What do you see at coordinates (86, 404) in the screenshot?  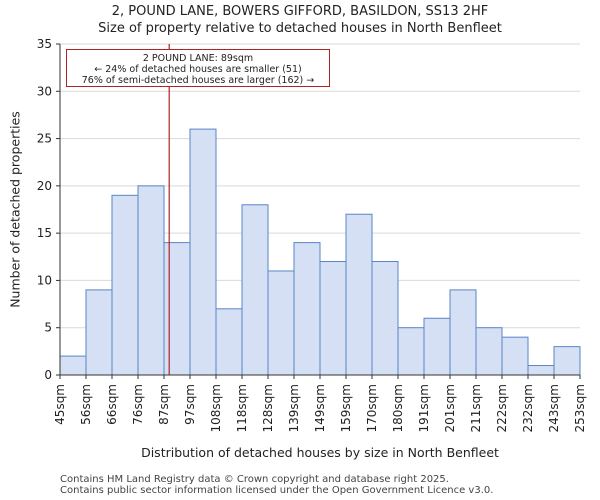 I see `x-tick-label: 56sqm` at bounding box center [86, 404].